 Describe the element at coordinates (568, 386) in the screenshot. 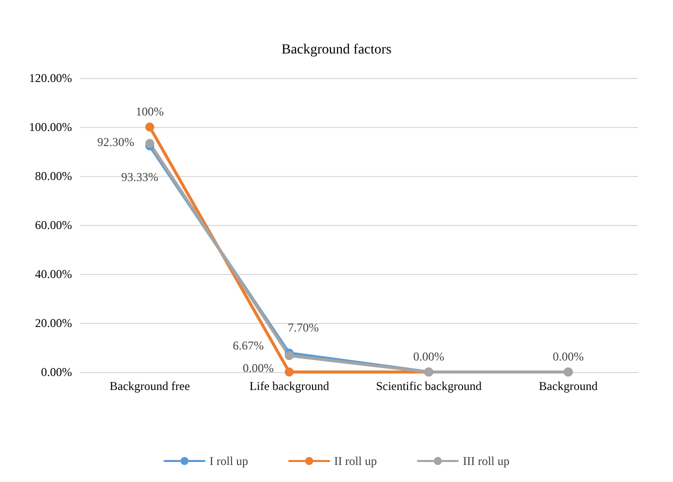

I see `x-tick-label: Background` at that location.